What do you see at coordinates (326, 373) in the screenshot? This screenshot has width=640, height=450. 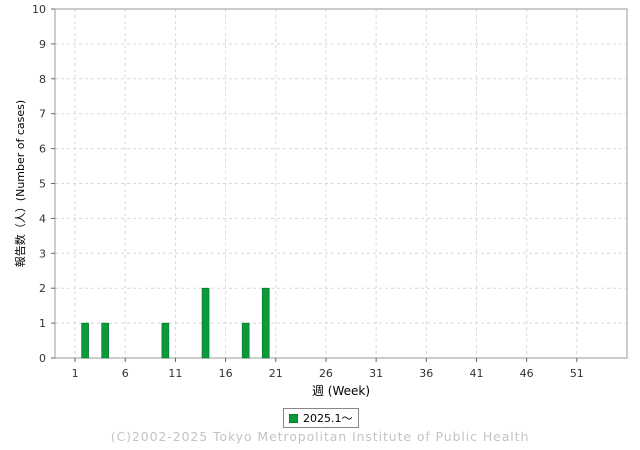 I see `x-tick-label: 26` at bounding box center [326, 373].